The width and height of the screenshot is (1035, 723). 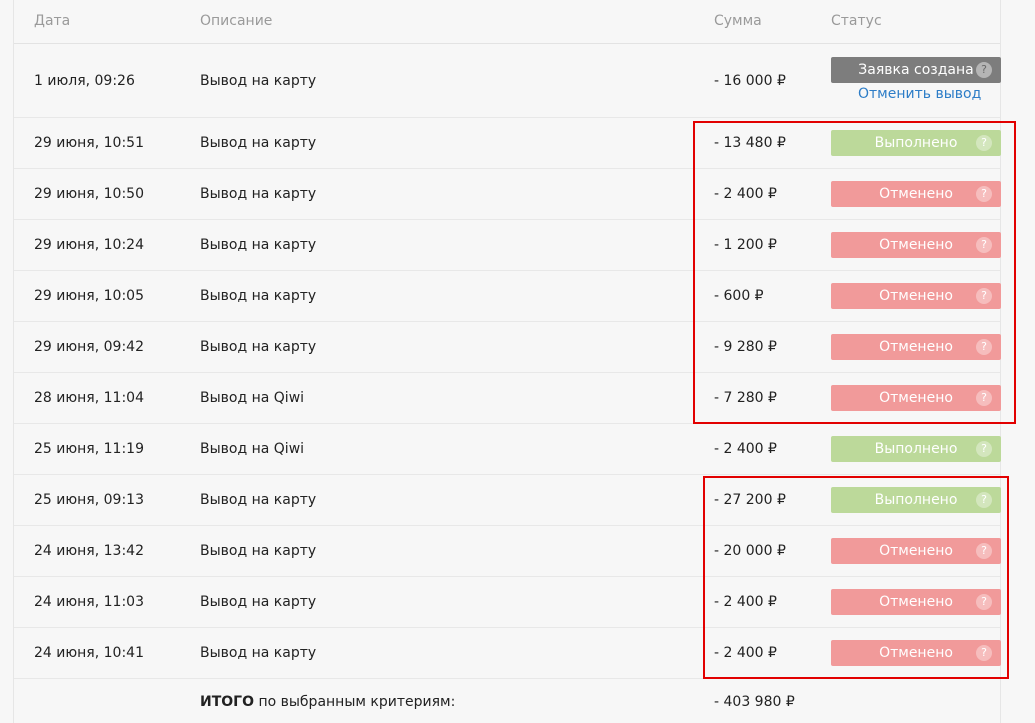 What do you see at coordinates (856, 21) in the screenshot?
I see `header-status: Статус` at bounding box center [856, 21].